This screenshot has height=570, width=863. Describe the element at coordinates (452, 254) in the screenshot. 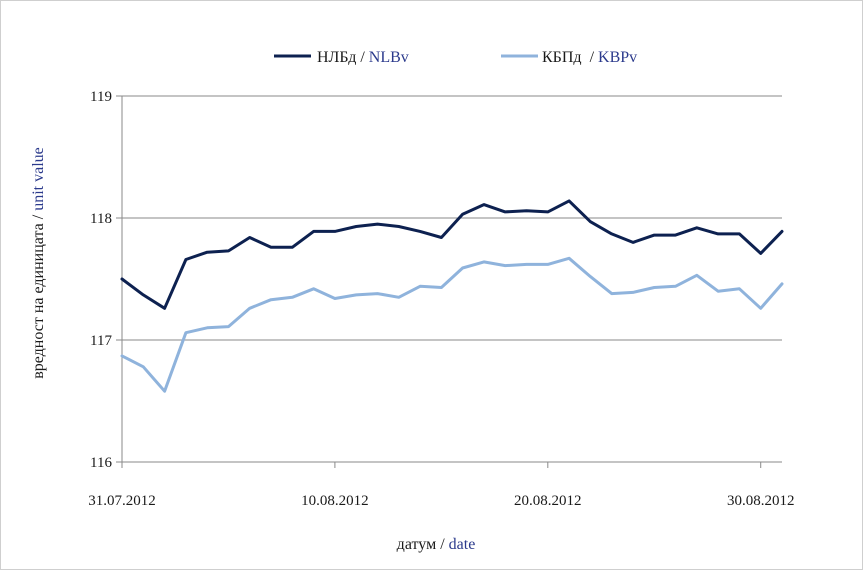

I see `series-line-nlbv` at that location.